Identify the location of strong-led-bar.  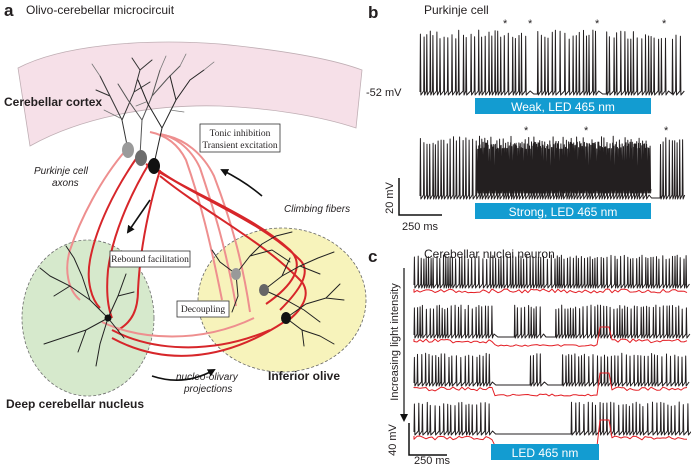
(563, 211).